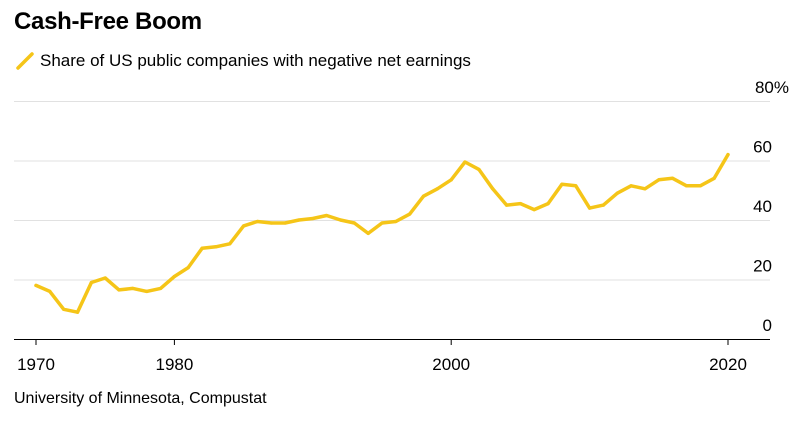 The width and height of the screenshot is (800, 422). What do you see at coordinates (767, 325) in the screenshot?
I see `y-tick-label: 0` at bounding box center [767, 325].